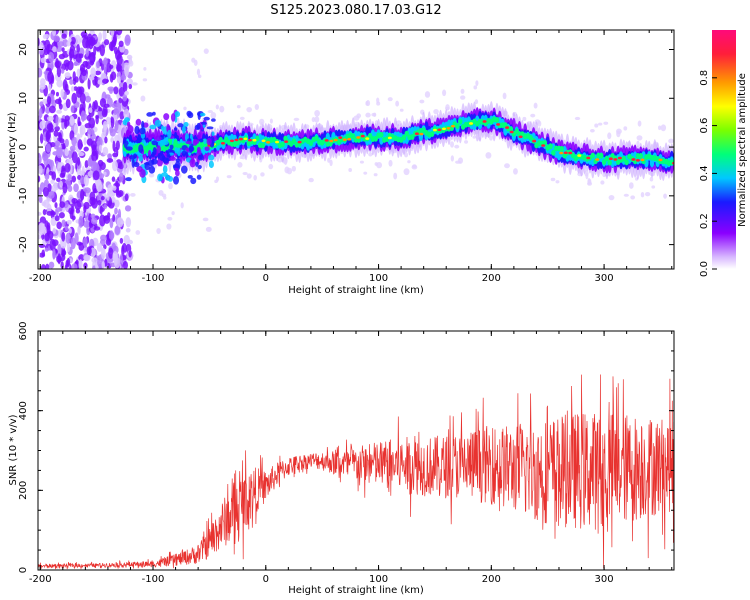 The width and height of the screenshot is (750, 600). What do you see at coordinates (742, 150) in the screenshot?
I see `colorbar-label: Normalized spectral amplitude` at bounding box center [742, 150].